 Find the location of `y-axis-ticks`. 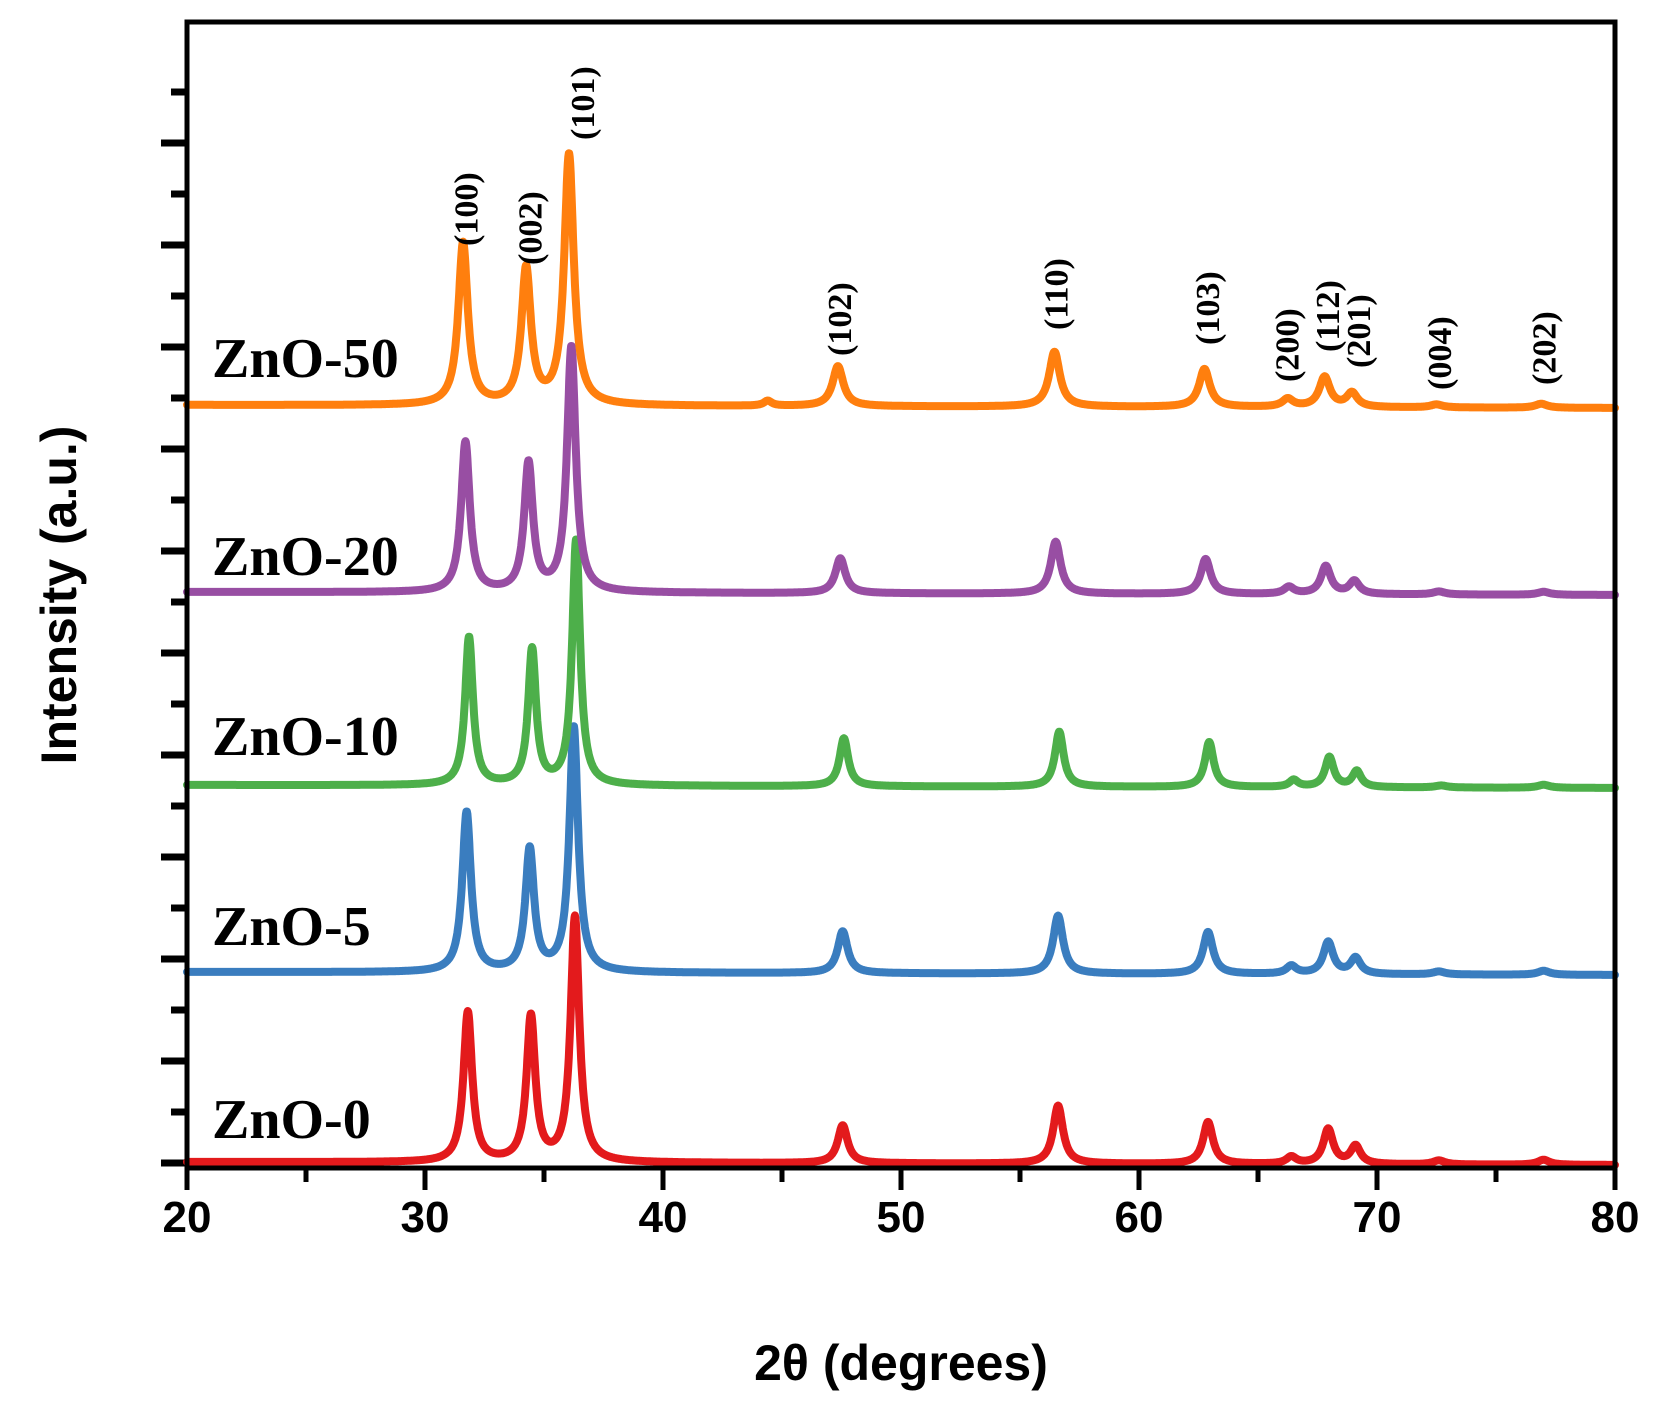

y-axis-ticks is located at coordinates (174, 627).